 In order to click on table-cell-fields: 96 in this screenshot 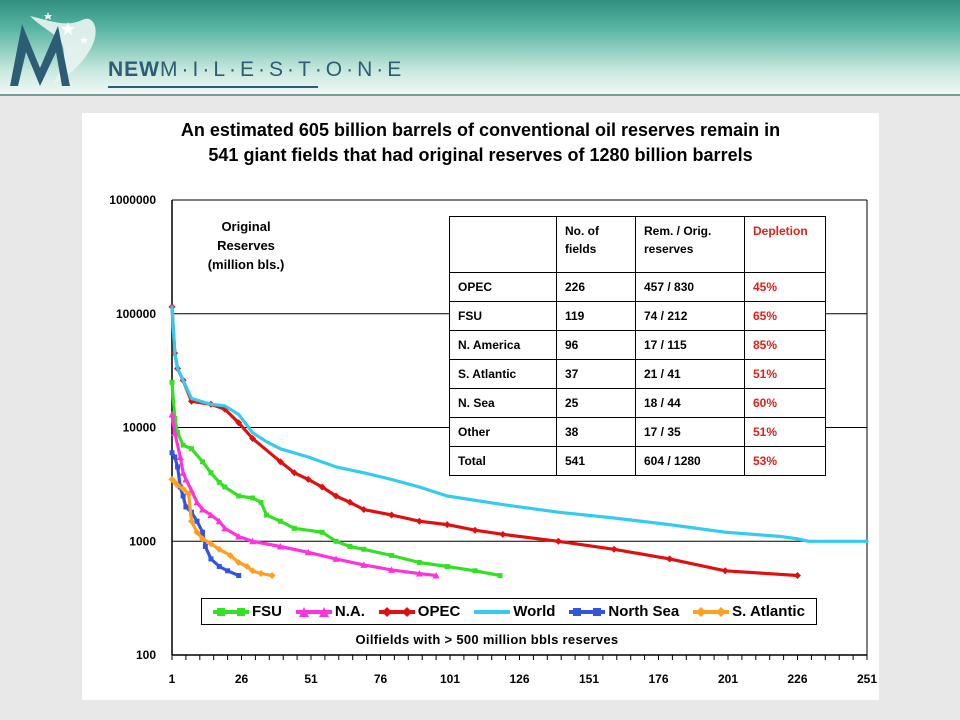, I will do `click(596, 345)`.